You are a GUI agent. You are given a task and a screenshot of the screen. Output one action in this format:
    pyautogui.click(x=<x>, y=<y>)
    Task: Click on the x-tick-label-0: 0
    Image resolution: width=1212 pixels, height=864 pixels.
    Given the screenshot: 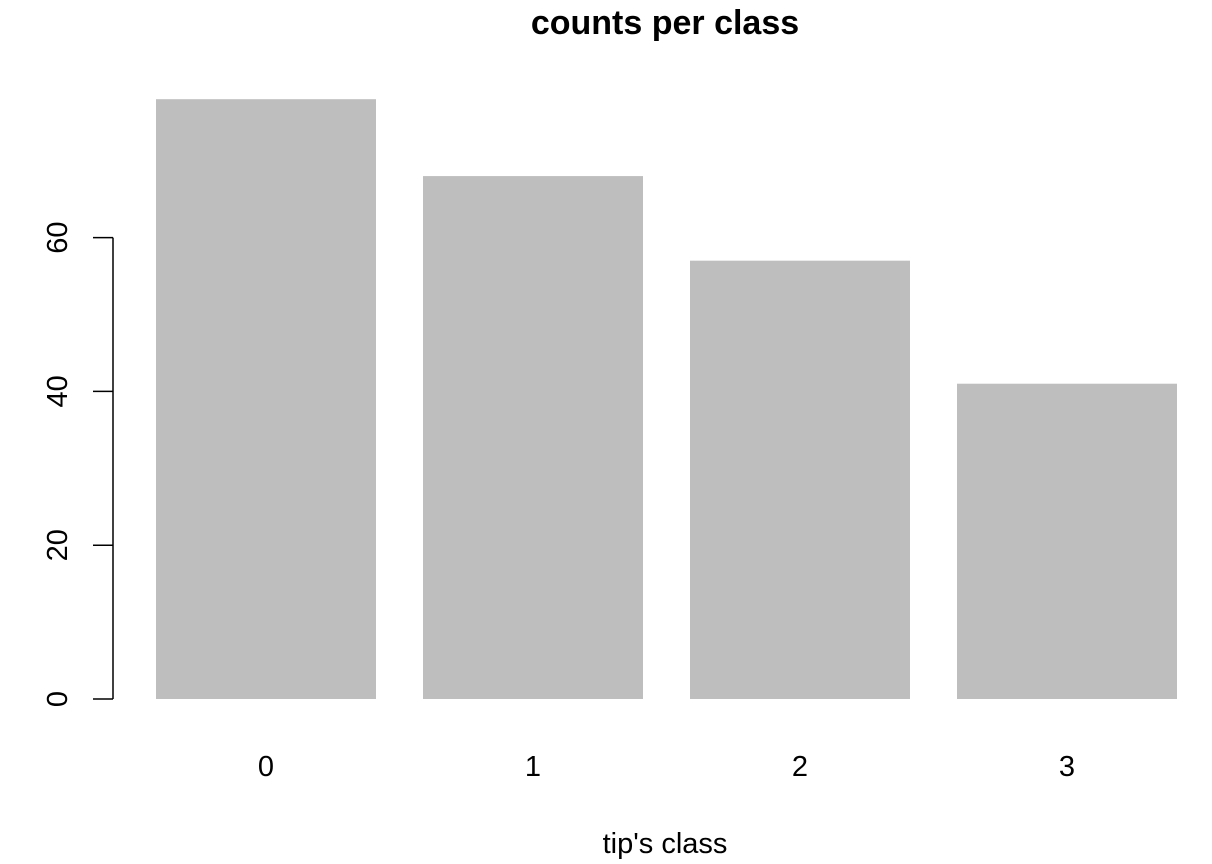 What is the action you would take?
    pyautogui.click(x=266, y=767)
    